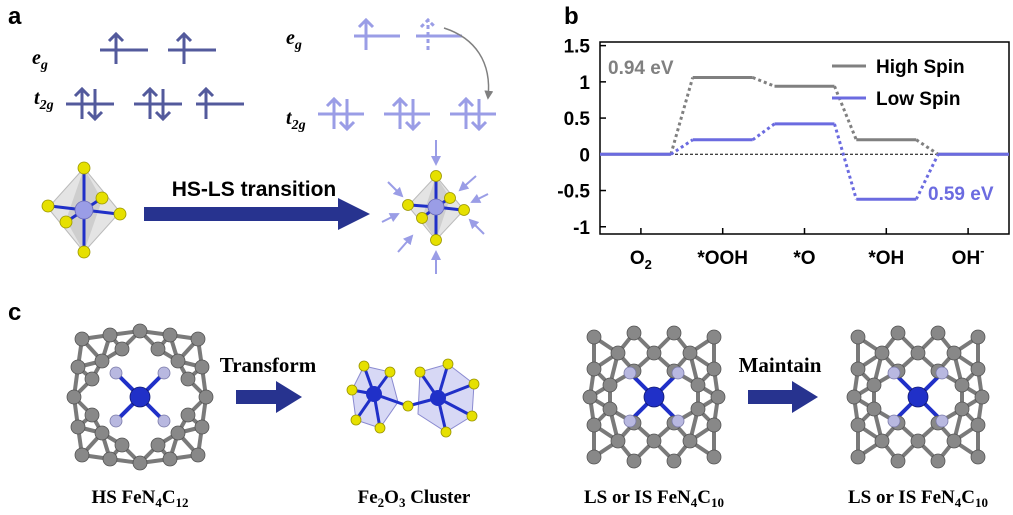 The height and width of the screenshot is (515, 1013). I want to click on ls-t2g-label: t2g, so click(296, 120).